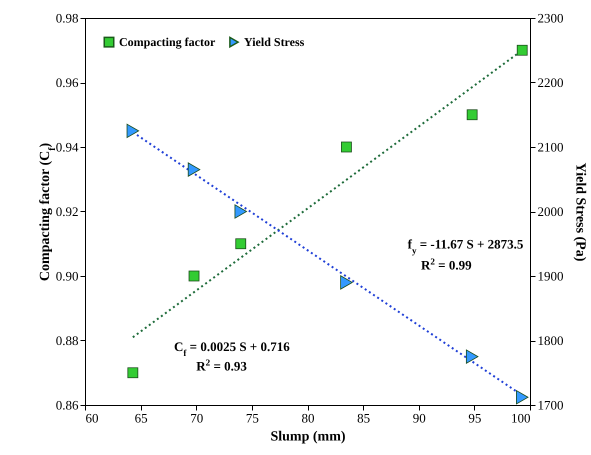 The width and height of the screenshot is (591, 455). I want to click on y-tick-label: 0.92, so click(67, 211).